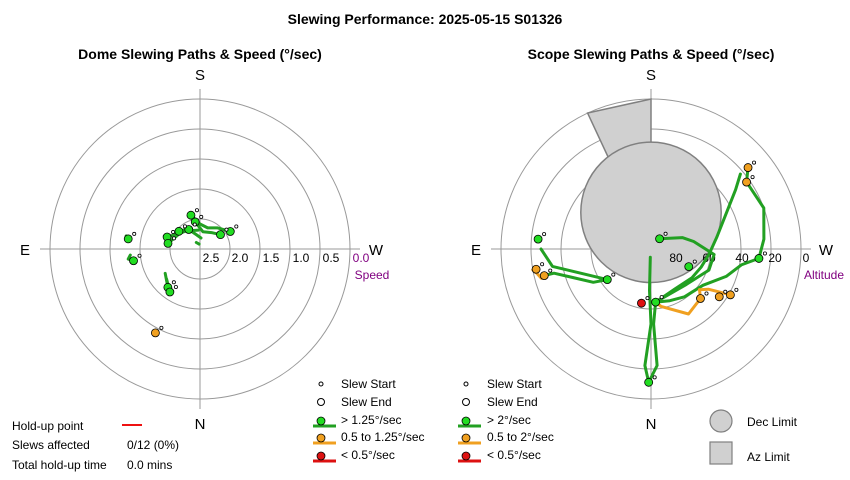 The height and width of the screenshot is (480, 850). Describe the element at coordinates (676, 258) in the screenshot. I see `radial-tick-label: 80` at that location.